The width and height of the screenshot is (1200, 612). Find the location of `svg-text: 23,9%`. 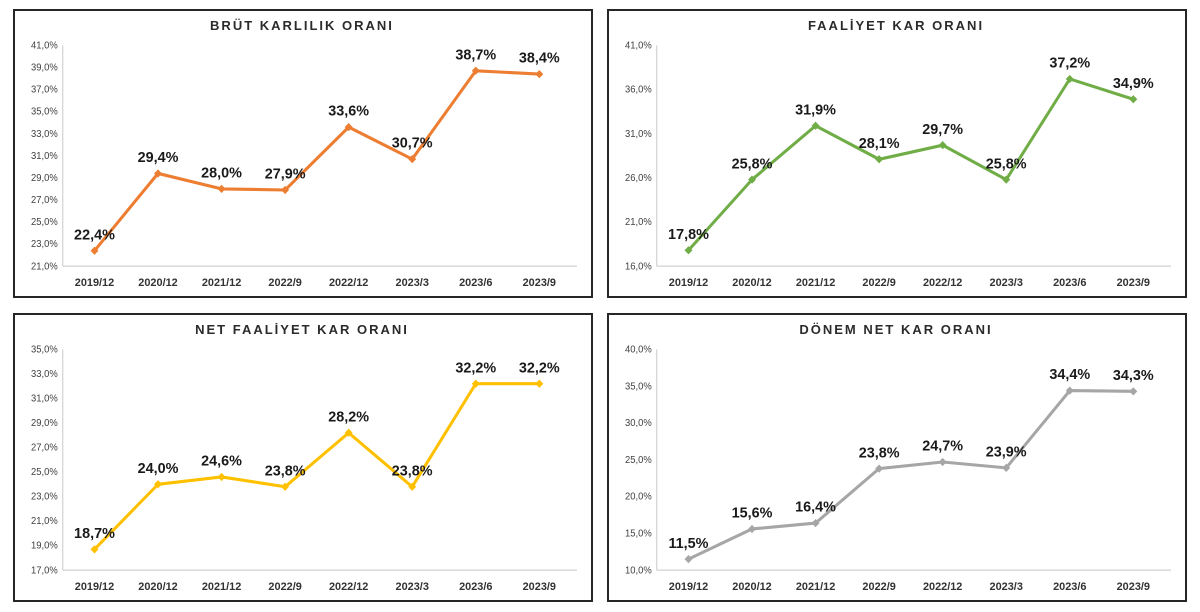

svg-text: 23,9% is located at coordinates (1006, 452).